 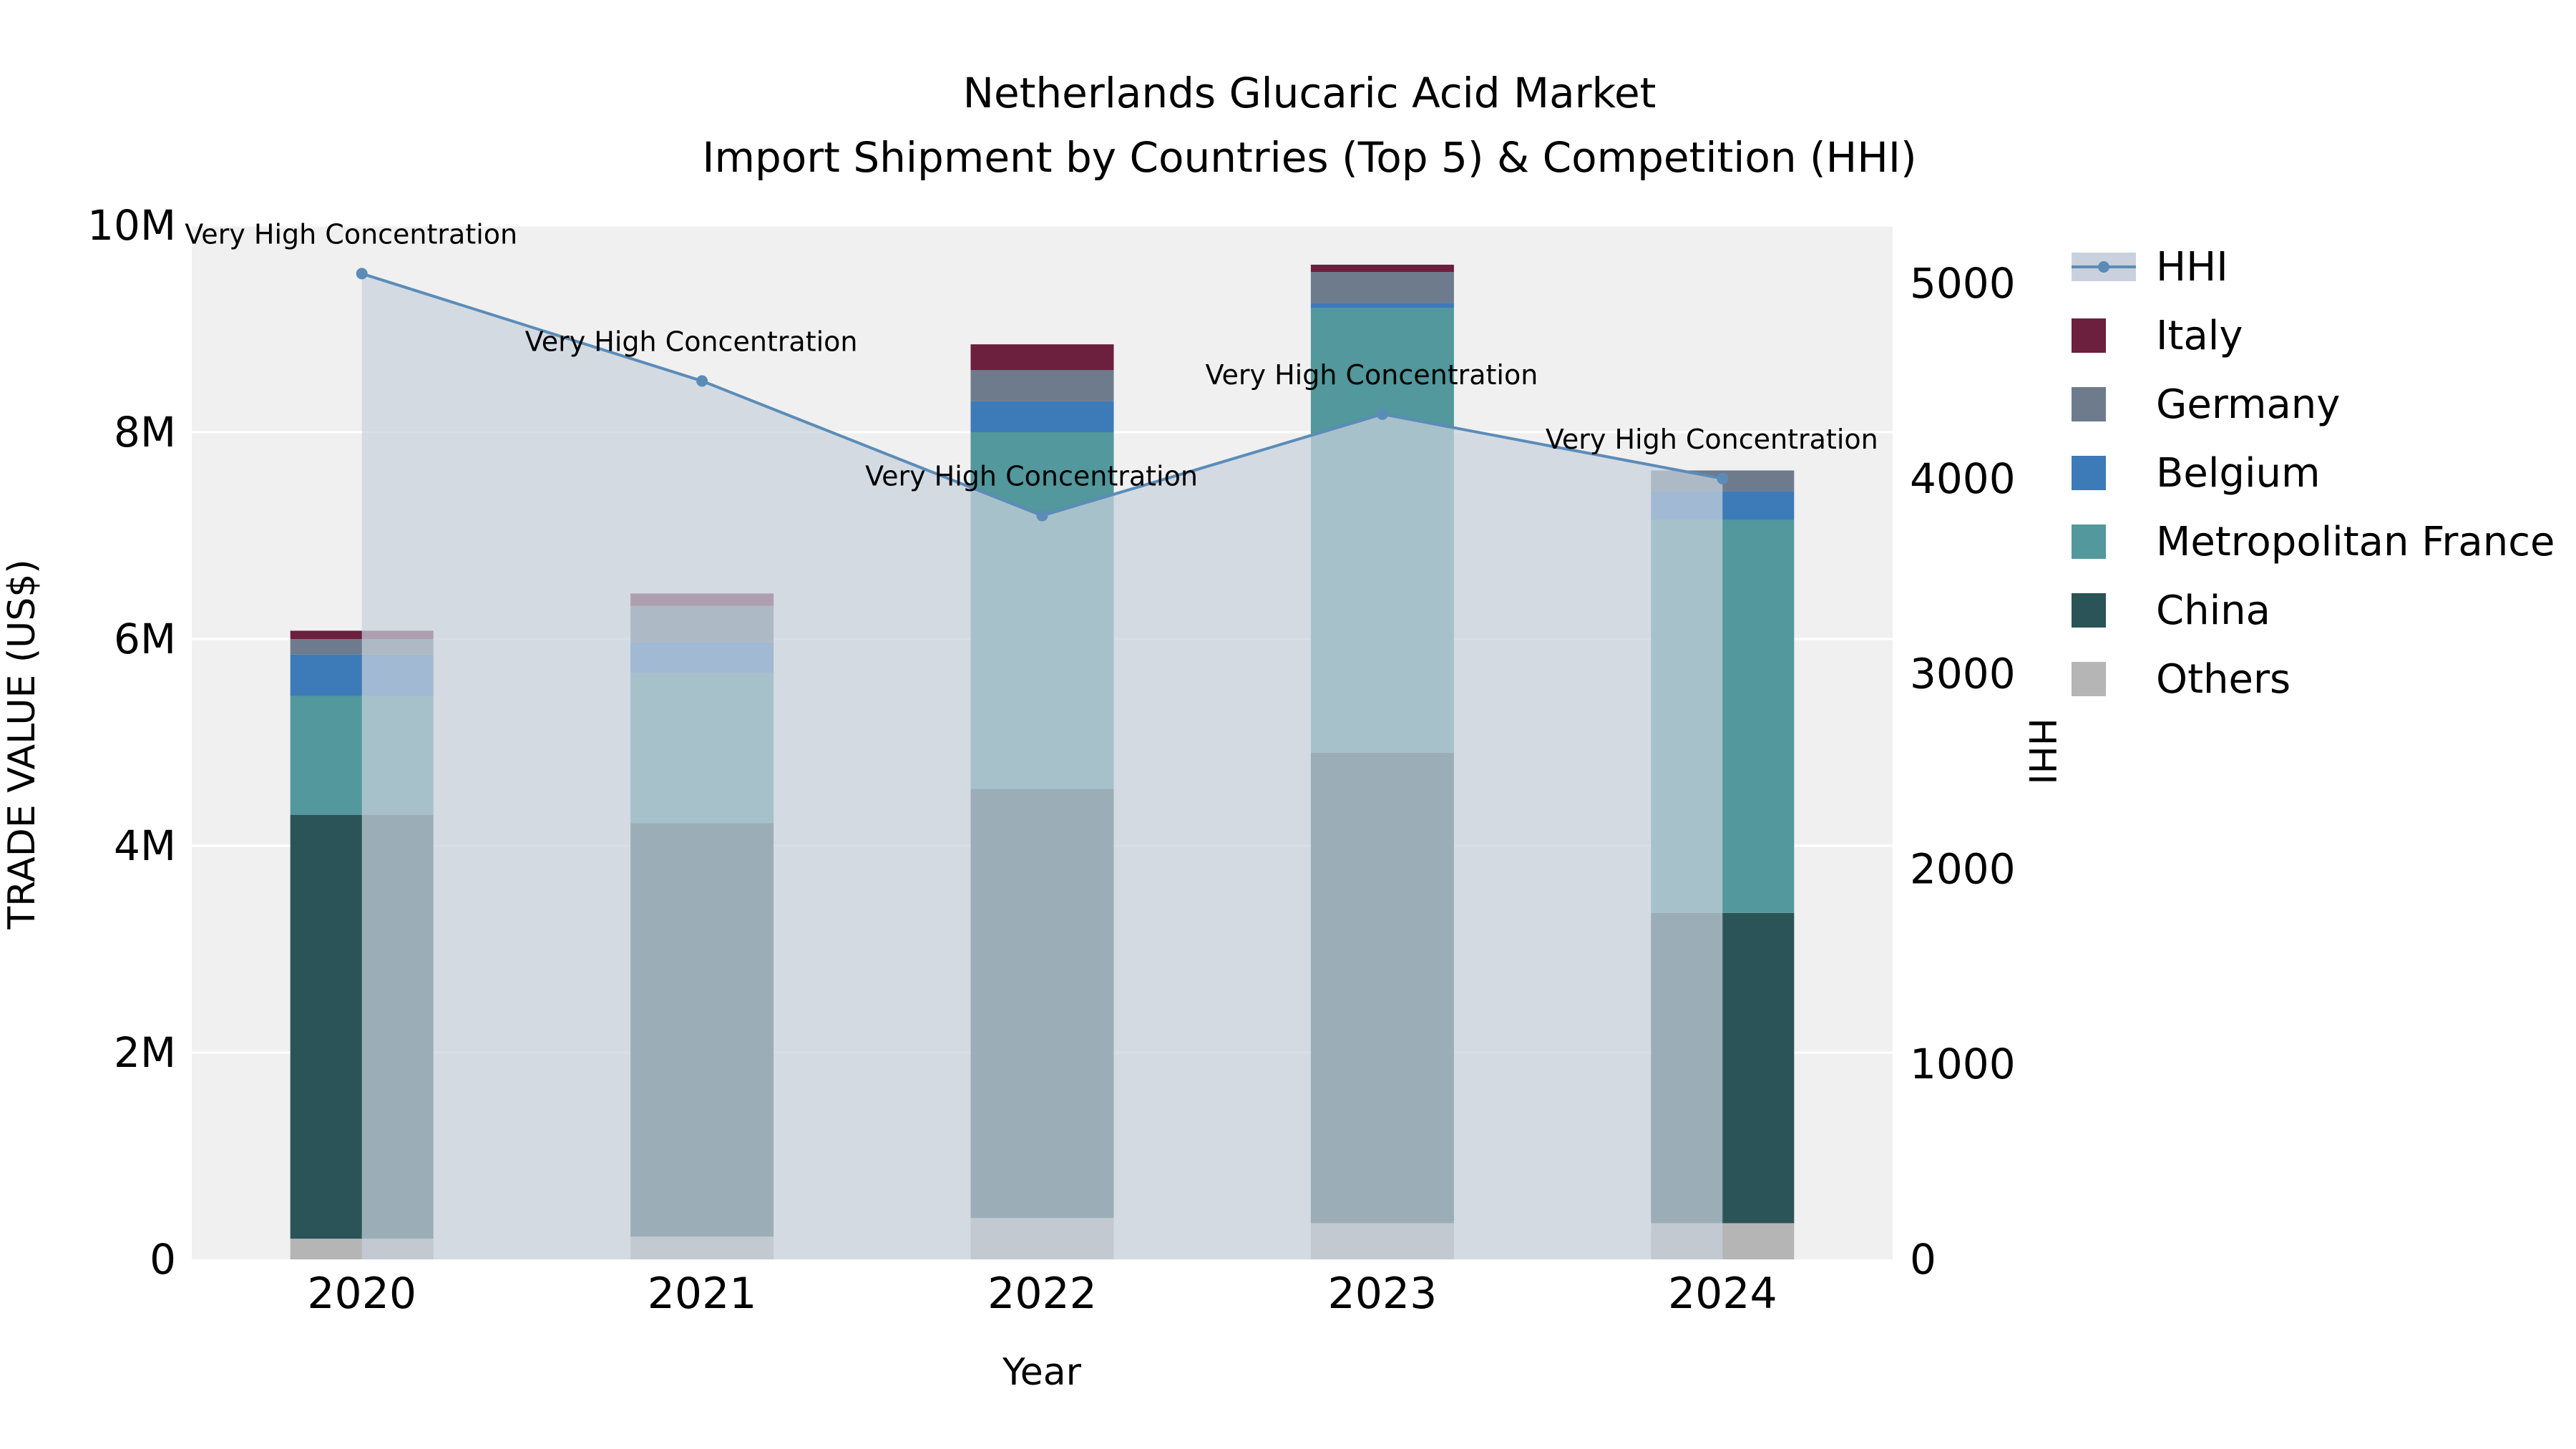 I want to click on legend-label-china: China, so click(x=2213, y=610).